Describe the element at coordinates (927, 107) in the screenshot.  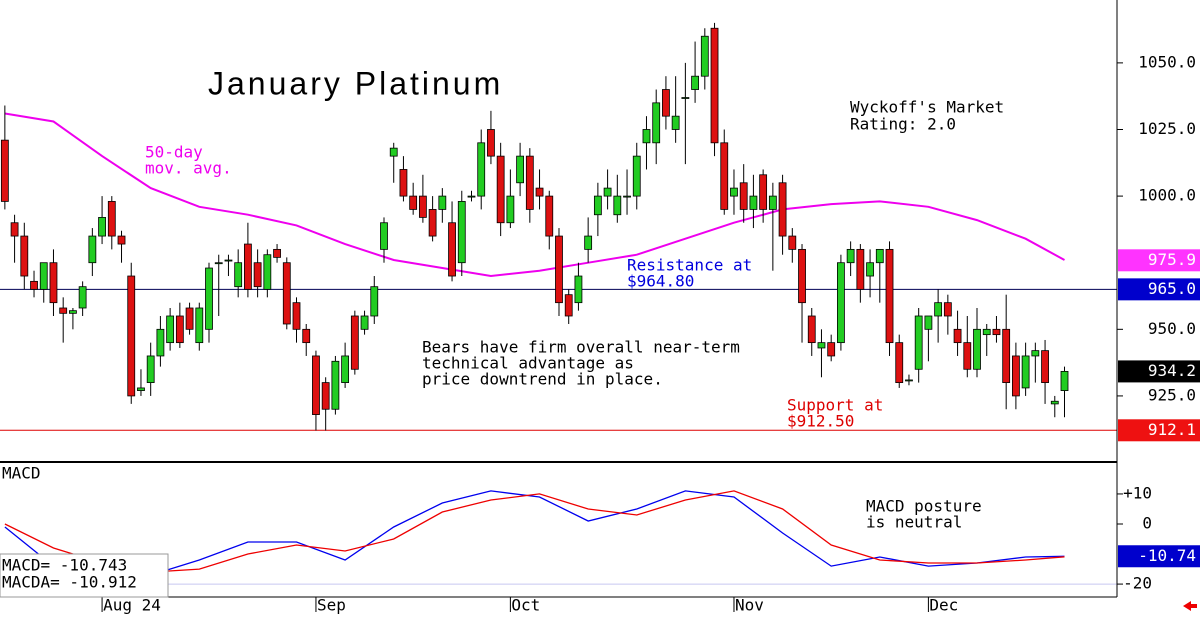
I see `rating-note: Wyckoff's Market` at that location.